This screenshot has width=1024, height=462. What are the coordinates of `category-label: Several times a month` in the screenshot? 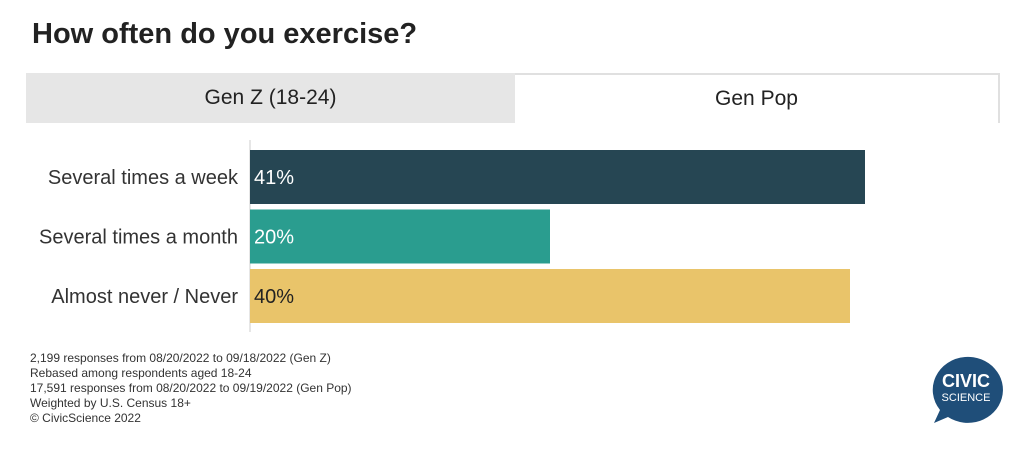 It's located at (138, 238).